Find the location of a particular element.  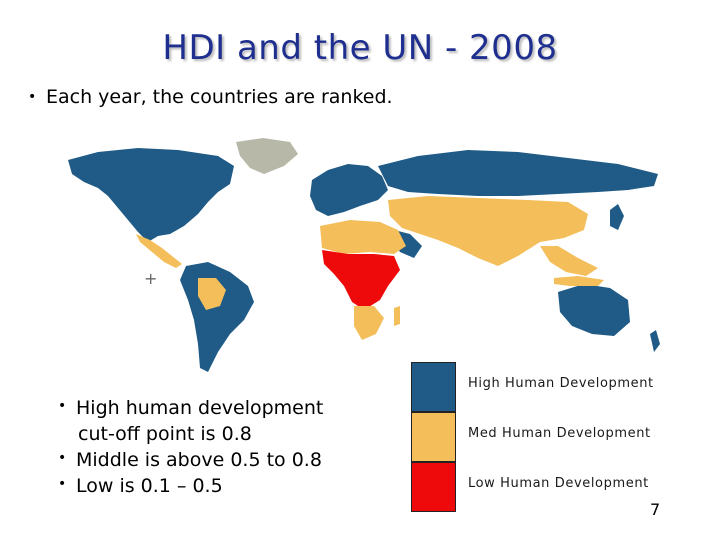

south-america-medium-shape is located at coordinates (212, 294).